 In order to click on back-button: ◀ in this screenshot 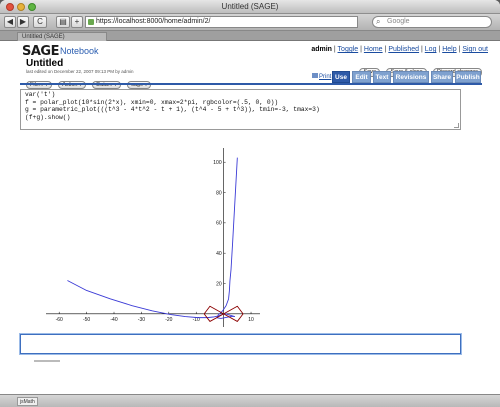, I will do `click(10, 22)`.